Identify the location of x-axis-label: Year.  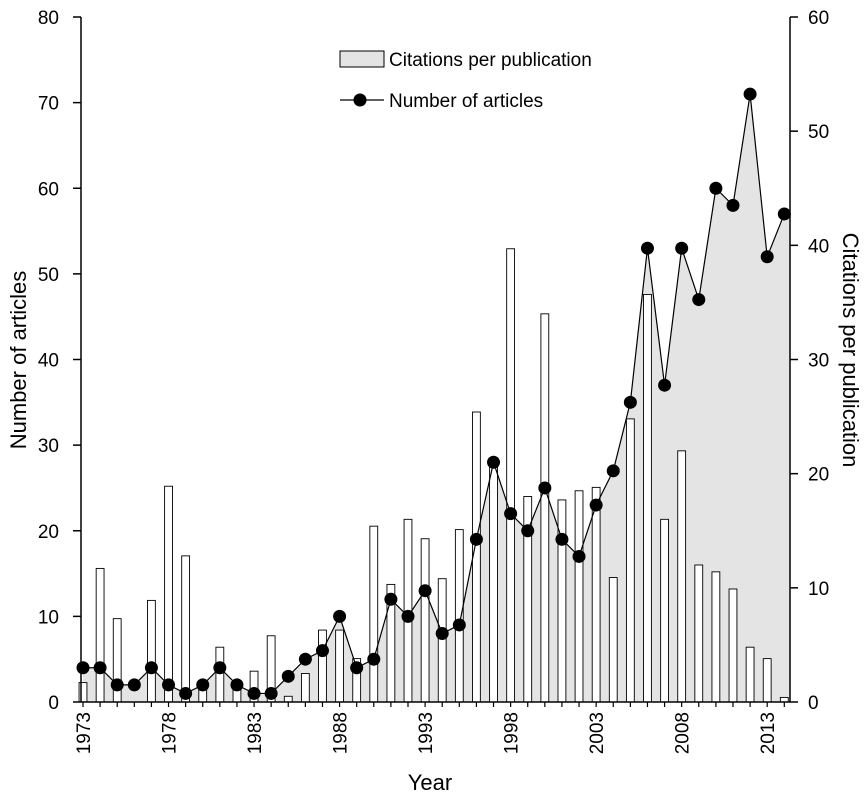
(430, 782).